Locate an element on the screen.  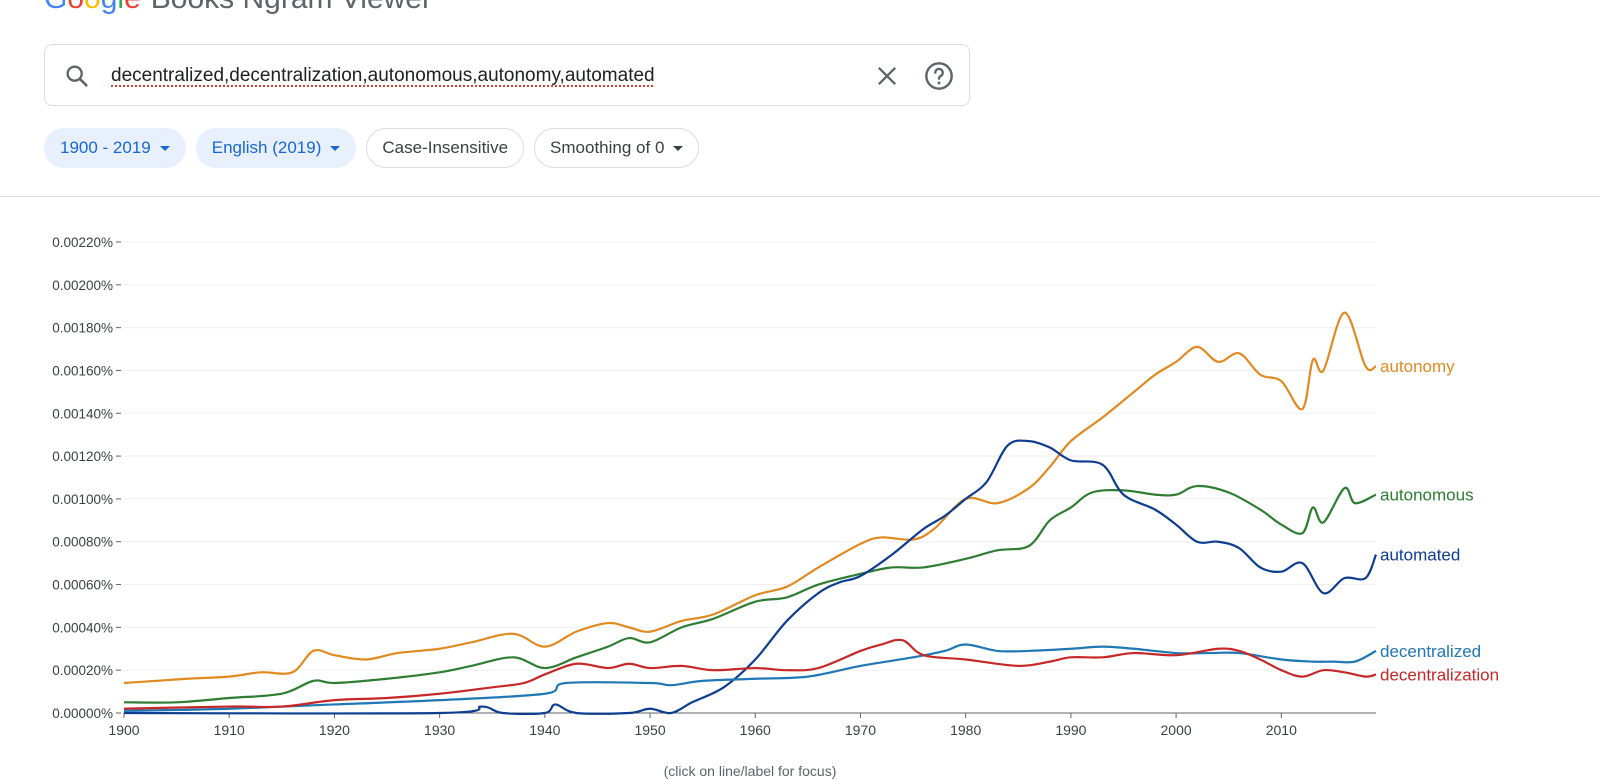
series-label-autonomous: autonomous is located at coordinates (1427, 495).